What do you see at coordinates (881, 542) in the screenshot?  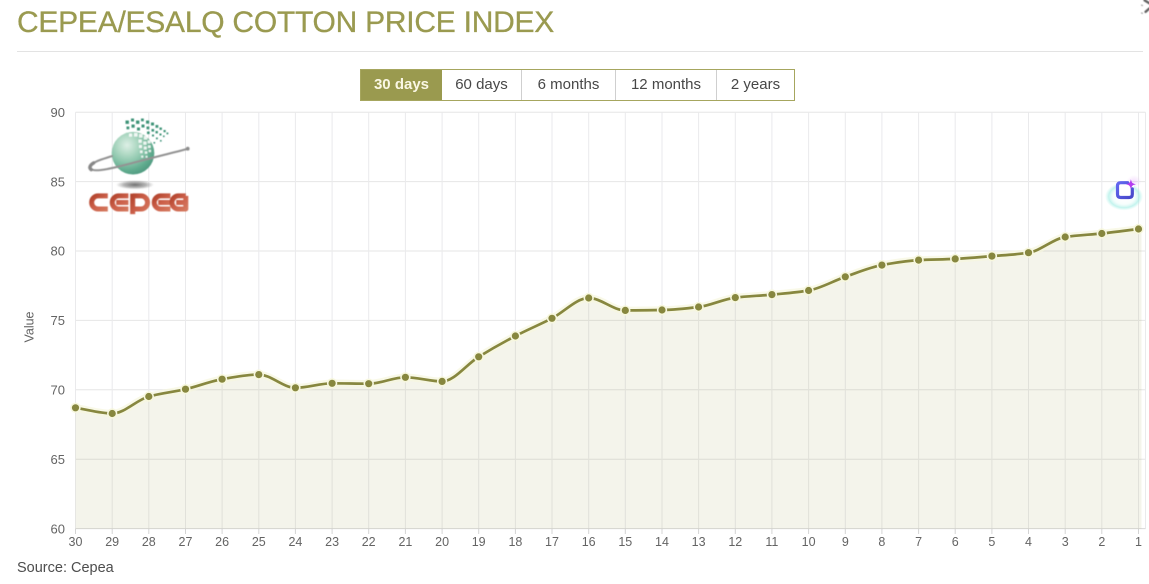 I see `svg-text: 8` at bounding box center [881, 542].